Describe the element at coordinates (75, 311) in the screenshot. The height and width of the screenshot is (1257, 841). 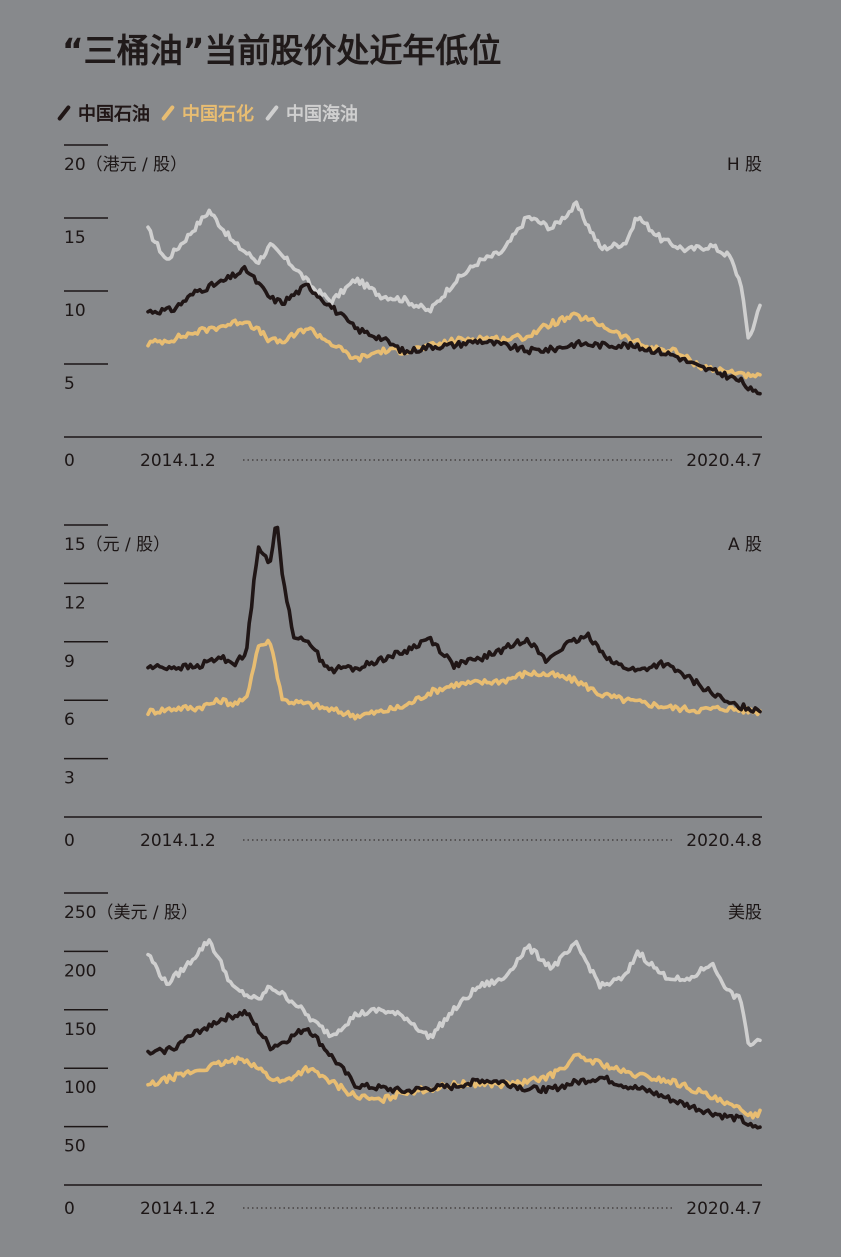
I see `y-tick-label: 10` at that location.